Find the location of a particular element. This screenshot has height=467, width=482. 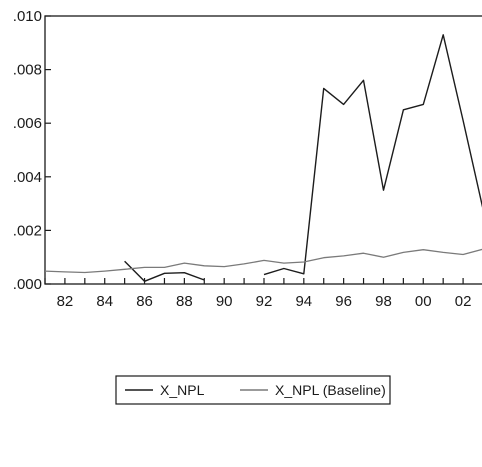

y-tick-label: .006 is located at coordinates (27, 123).